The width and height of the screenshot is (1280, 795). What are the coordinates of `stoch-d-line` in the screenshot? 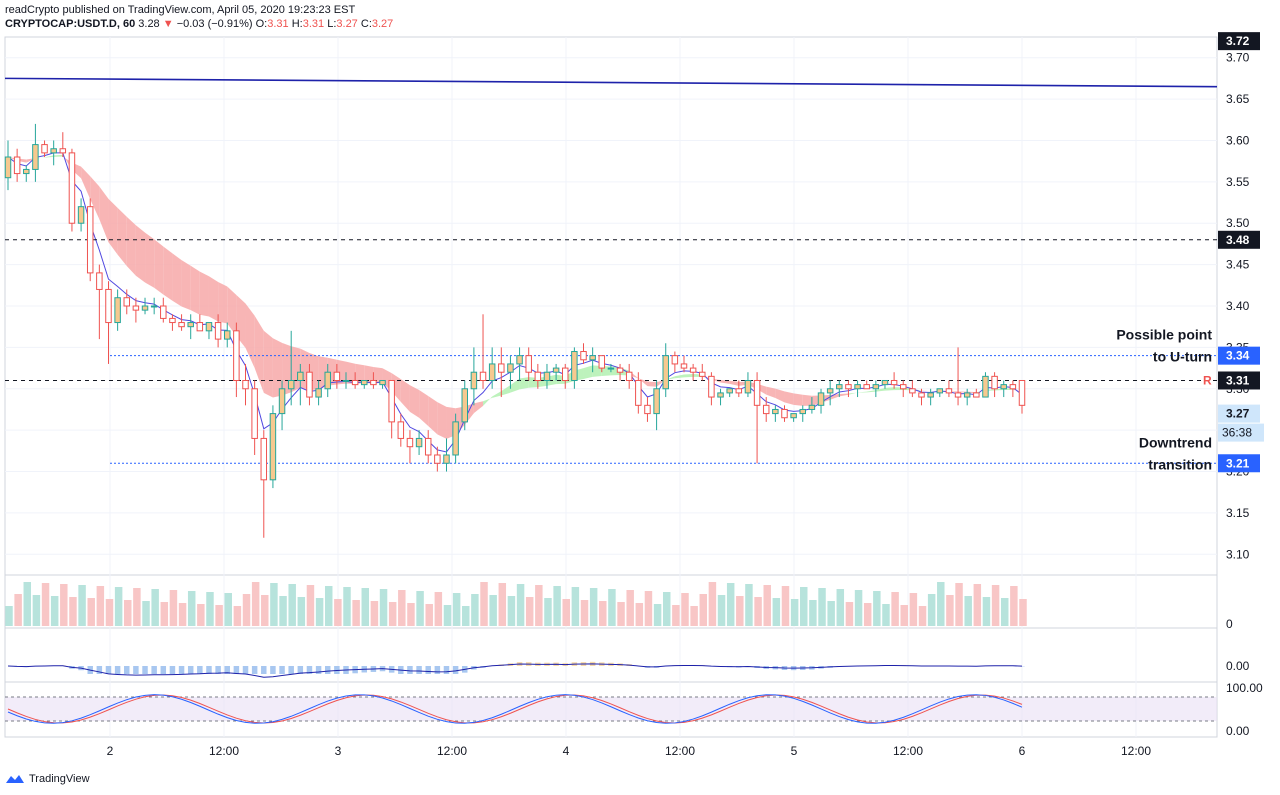 It's located at (515, 709).